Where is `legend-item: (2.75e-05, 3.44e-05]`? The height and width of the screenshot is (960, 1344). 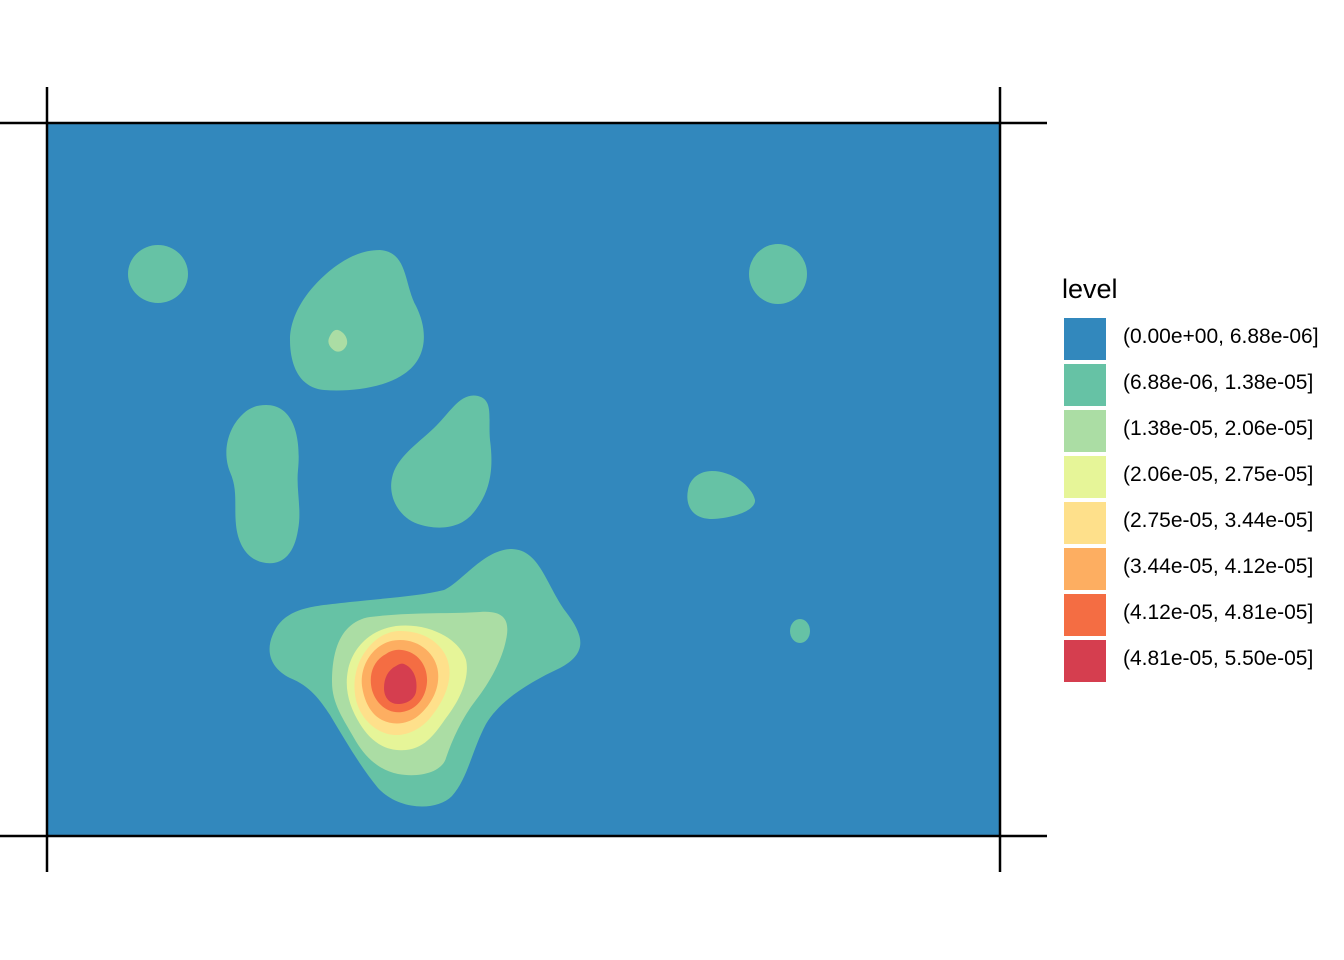
legend-item: (2.75e-05, 3.44e-05] is located at coordinates (1203, 523).